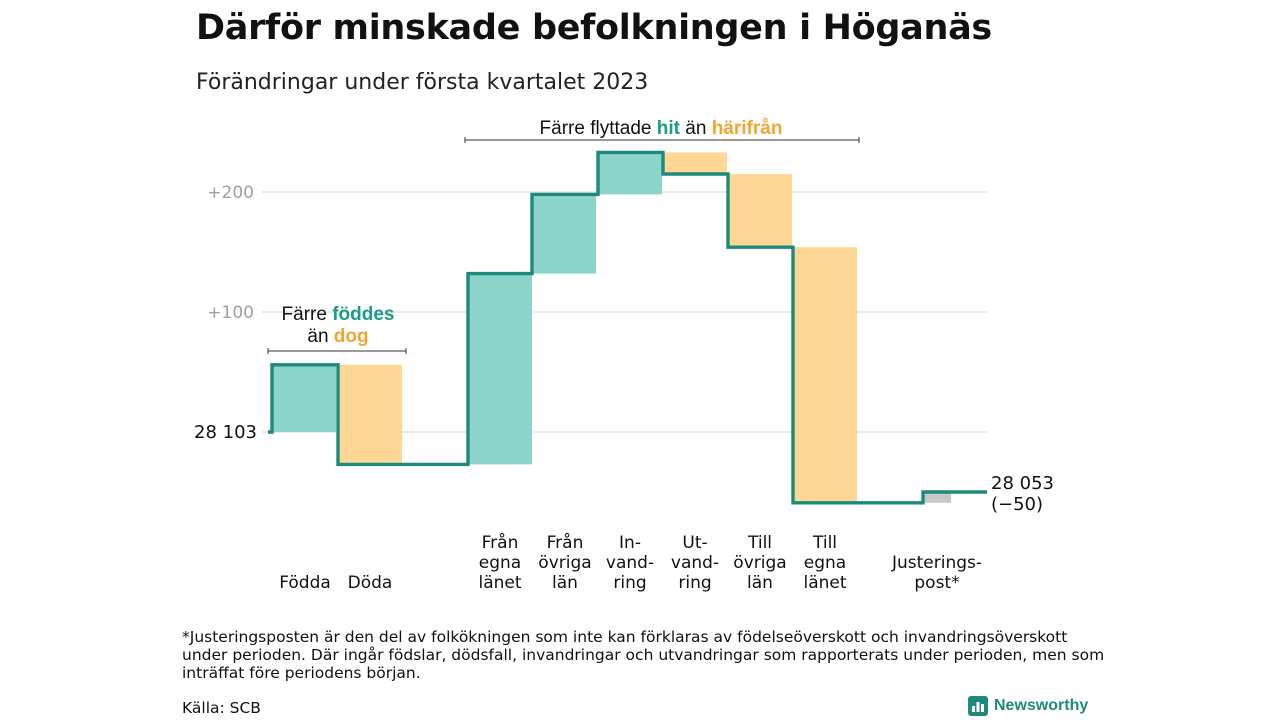  Describe the element at coordinates (422, 82) in the screenshot. I see `chart-subtitle: Förändringar under första kvartalet 2023` at that location.